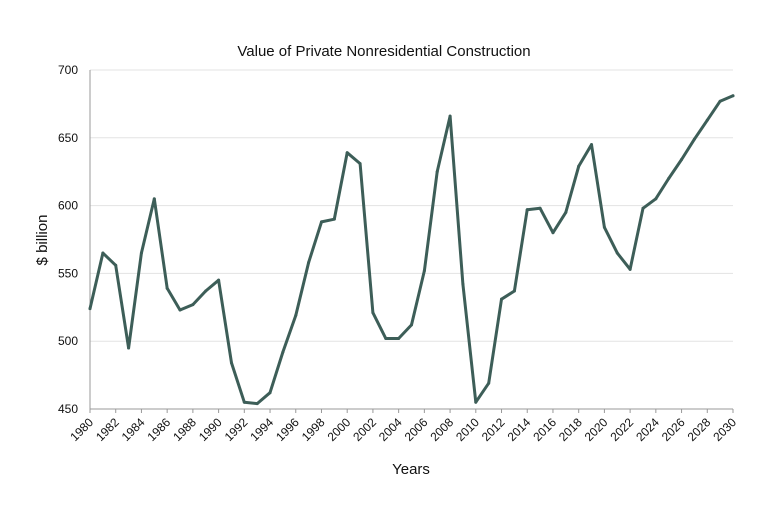  I want to click on x-tick-label: 1982, so click(107, 429).